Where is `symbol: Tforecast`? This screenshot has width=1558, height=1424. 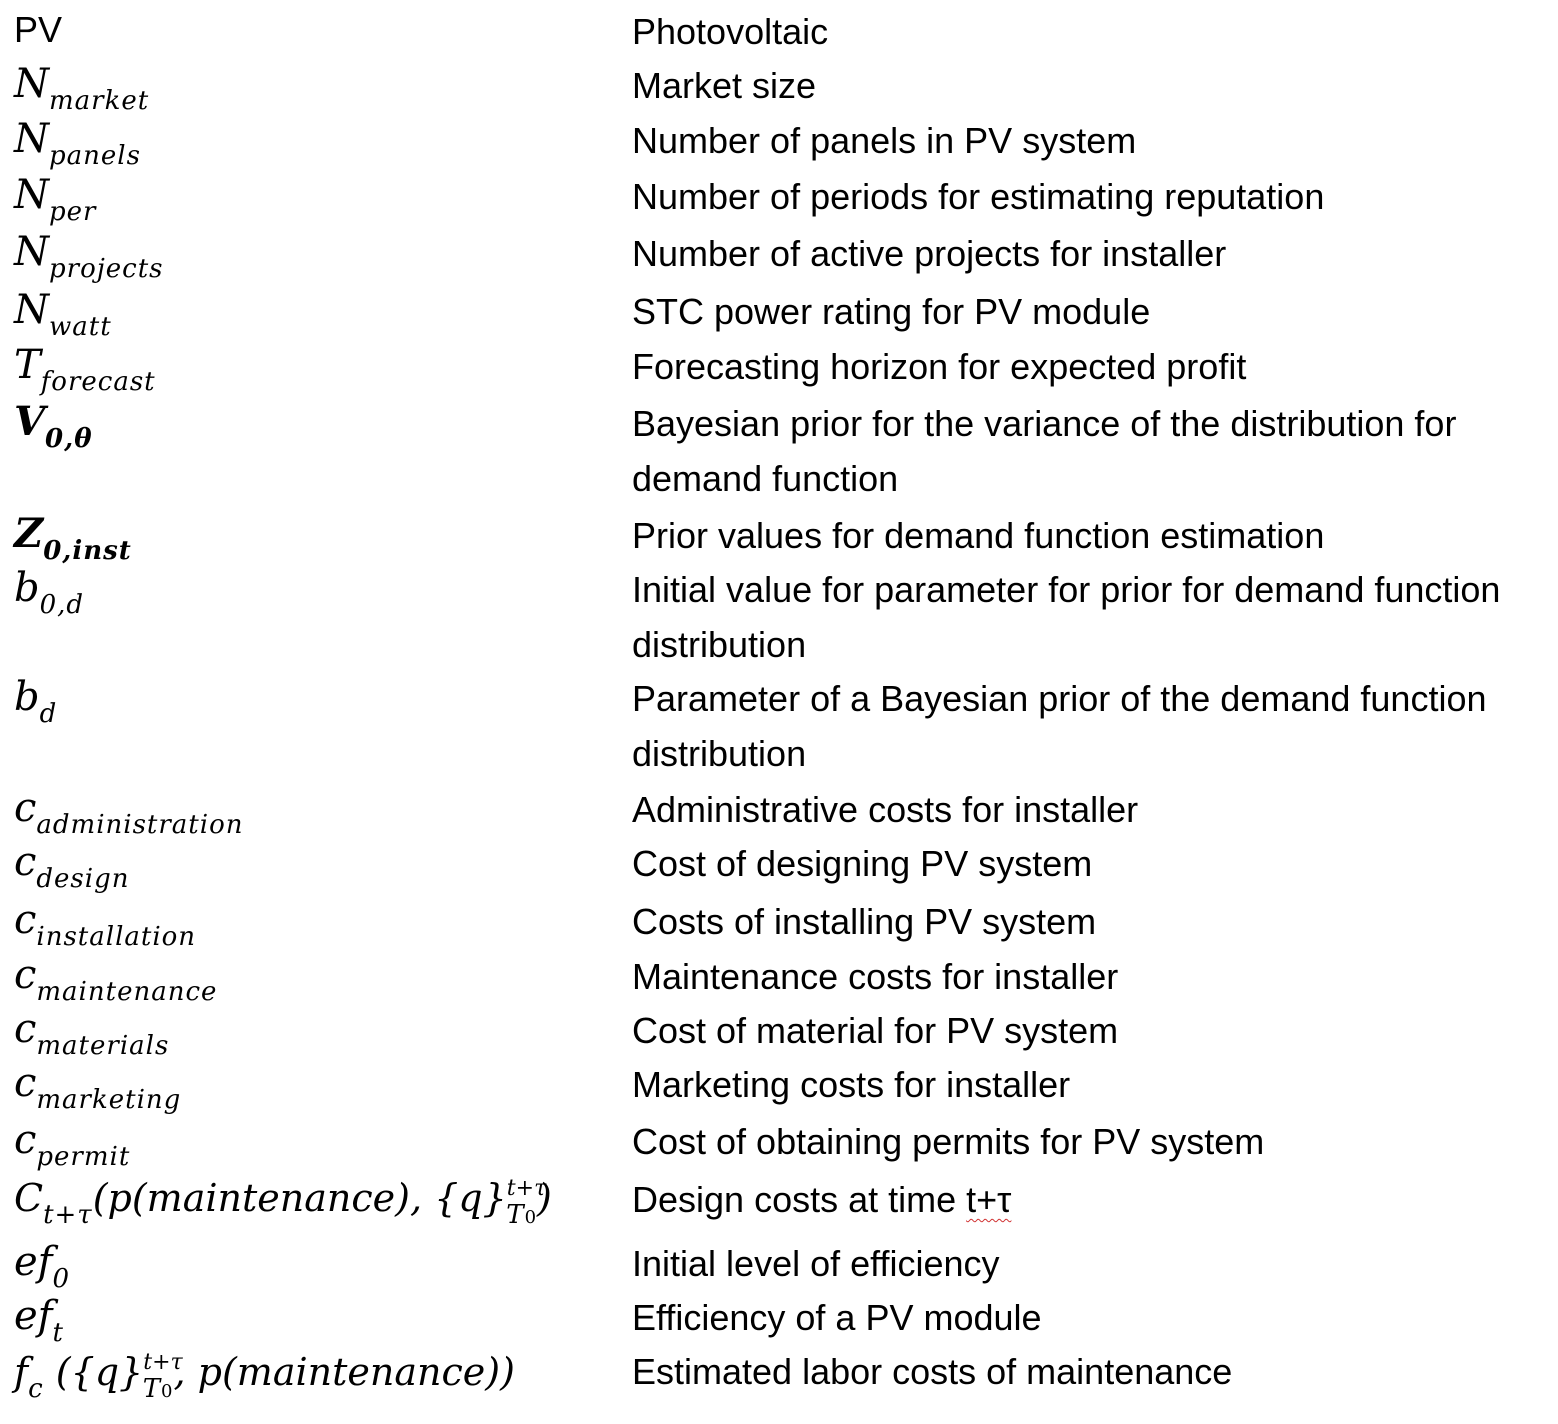
symbol: Tforecast is located at coordinates (85, 369).